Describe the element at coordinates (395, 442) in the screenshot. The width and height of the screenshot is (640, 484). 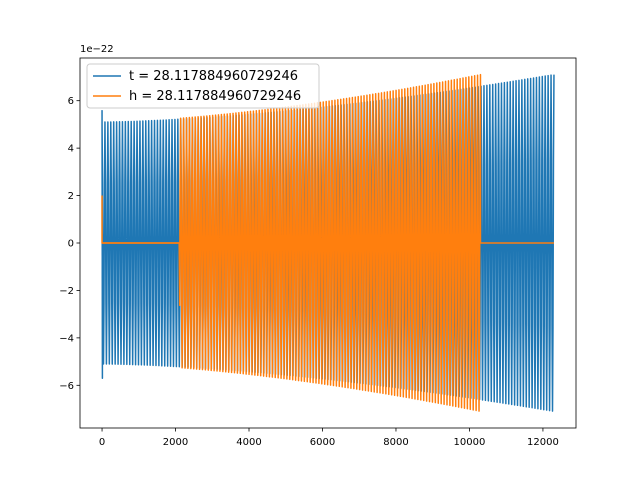
I see `x-tick-label: 8000` at that location.